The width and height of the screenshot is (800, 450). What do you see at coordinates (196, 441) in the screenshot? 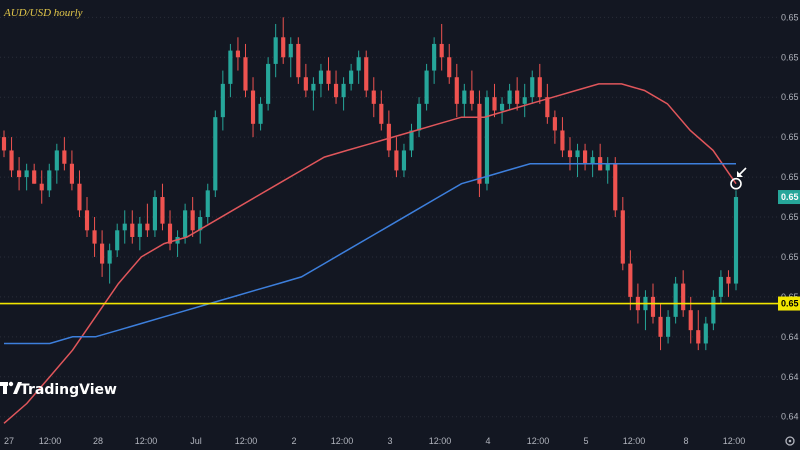
I see `x-tick-label: Jul` at bounding box center [196, 441].